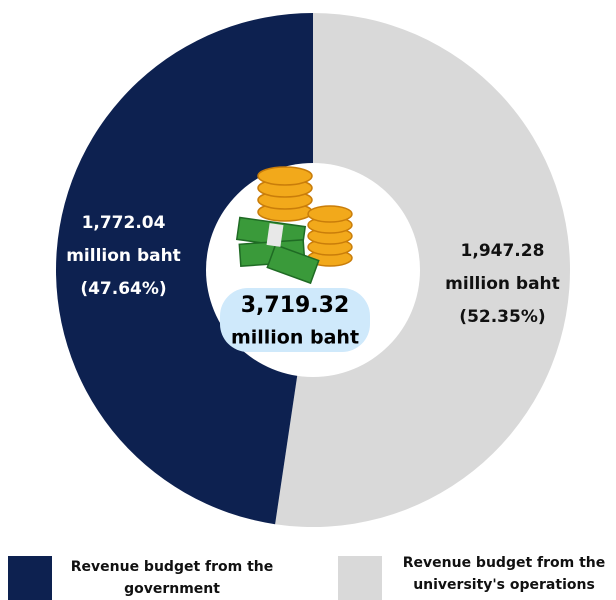 This screenshot has height=600, width=616. What do you see at coordinates (123, 289) in the screenshot?
I see `slice-percent: (47.64%)` at bounding box center [123, 289].